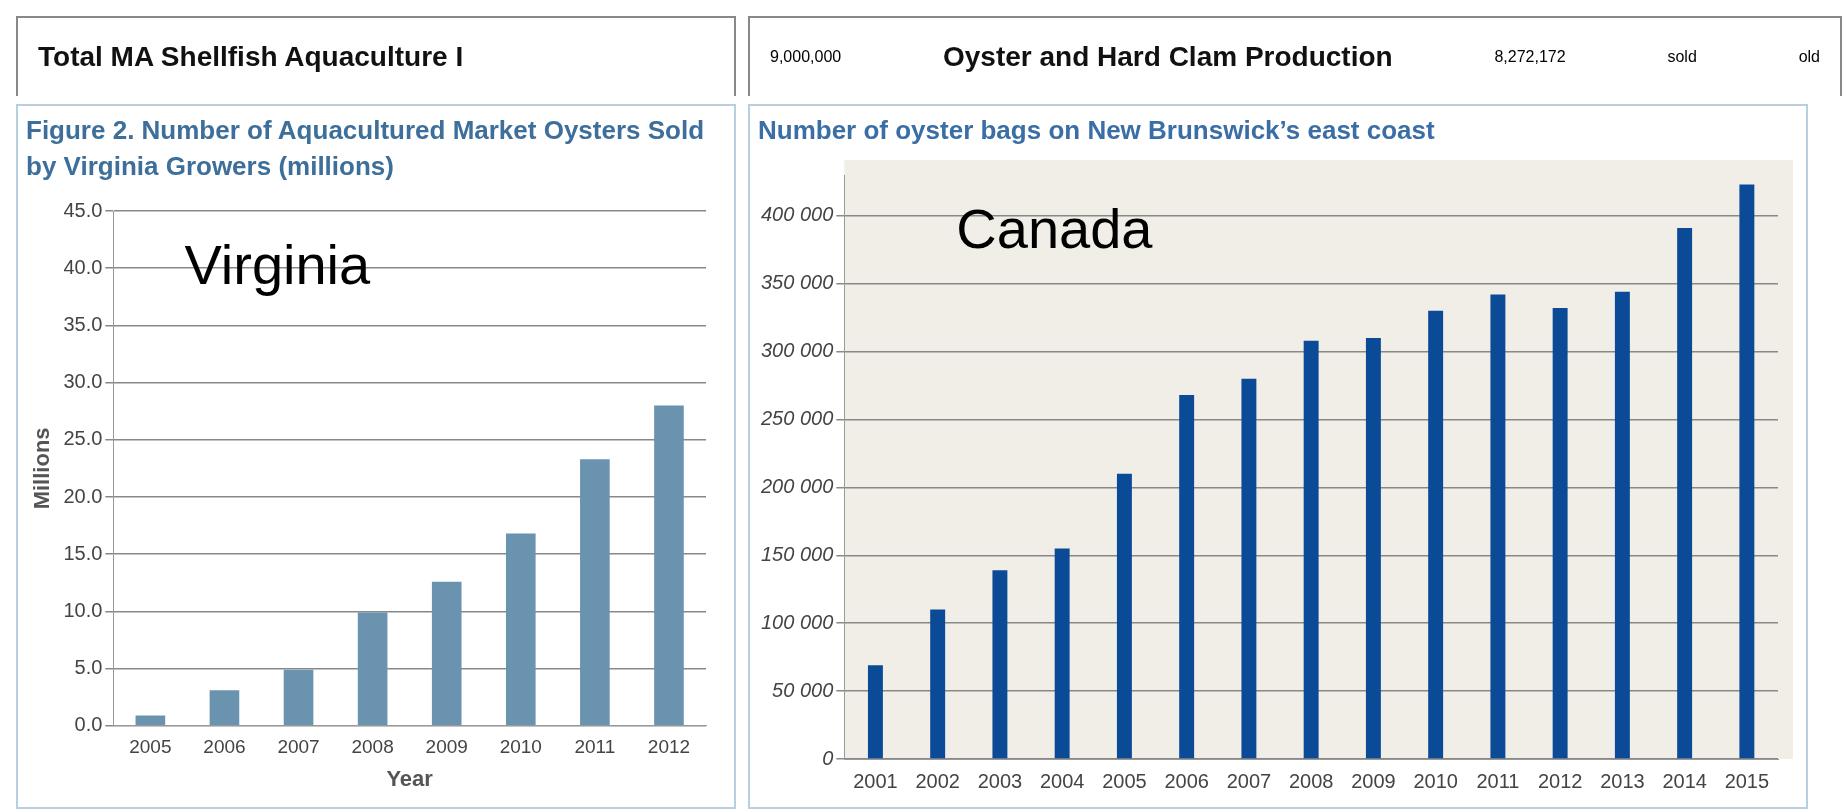 The image size is (1842, 809). I want to click on text: Oyster and Hard Clam Production, so click(1168, 57).